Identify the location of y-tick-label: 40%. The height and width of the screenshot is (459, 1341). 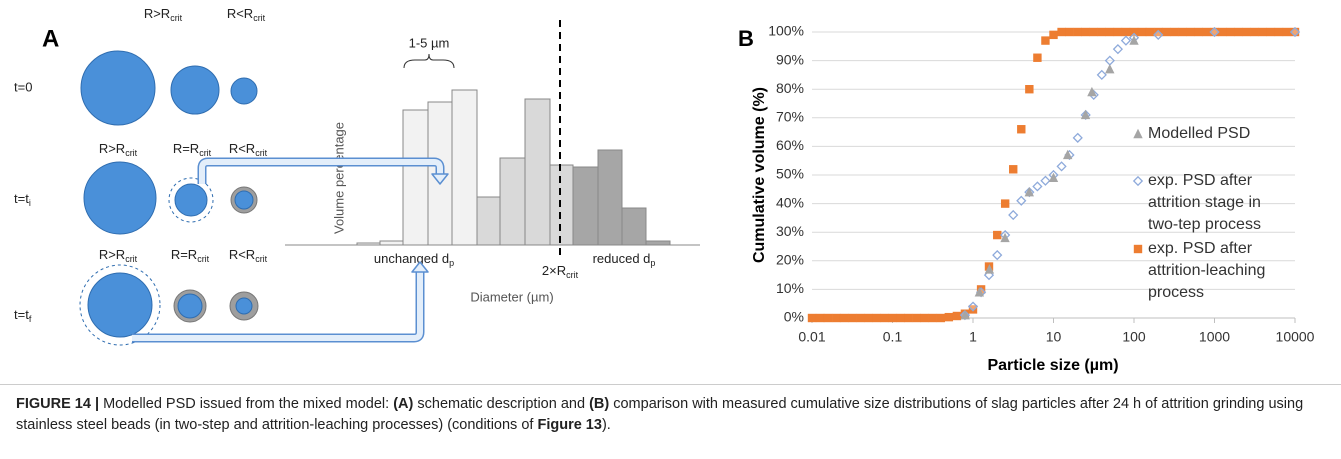
(790, 202).